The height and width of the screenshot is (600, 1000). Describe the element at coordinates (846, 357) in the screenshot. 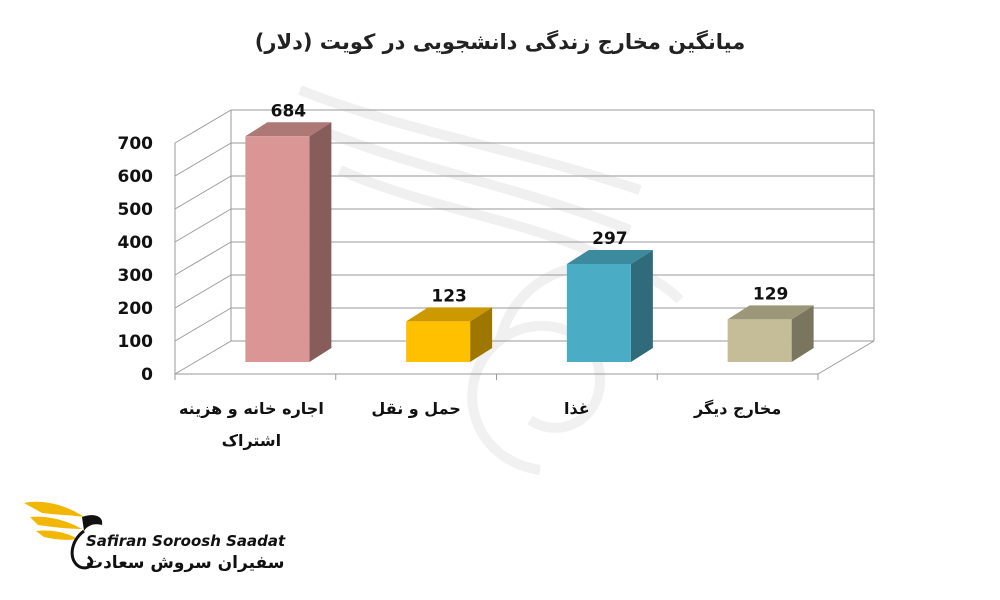

I see `floor-right-edge` at that location.